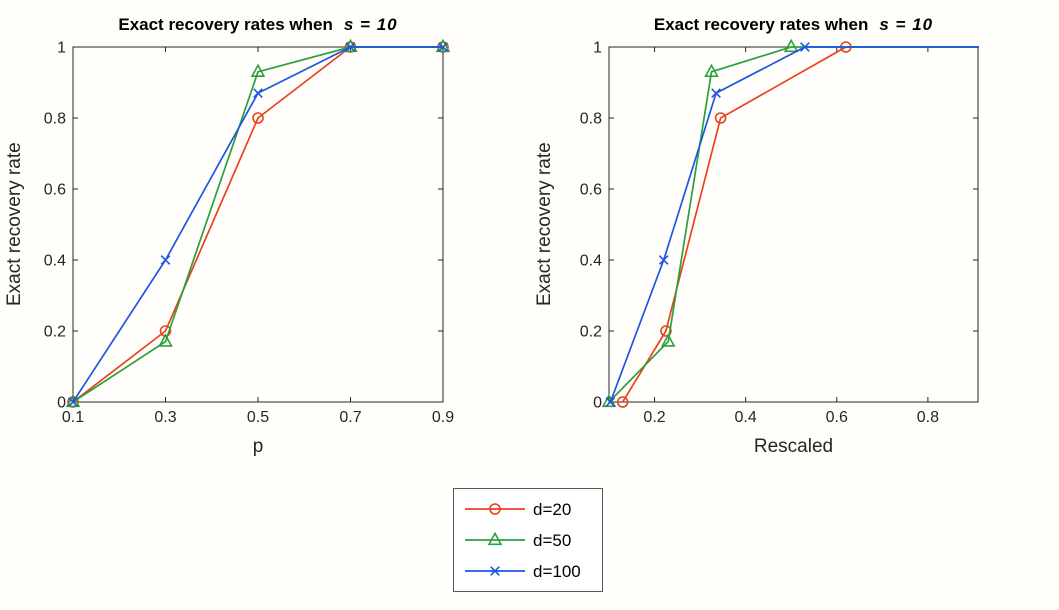 Image resolution: width=1059 pixels, height=610 pixels. What do you see at coordinates (532, 540) in the screenshot?
I see `legend-entry-d=50: d=50` at bounding box center [532, 540].